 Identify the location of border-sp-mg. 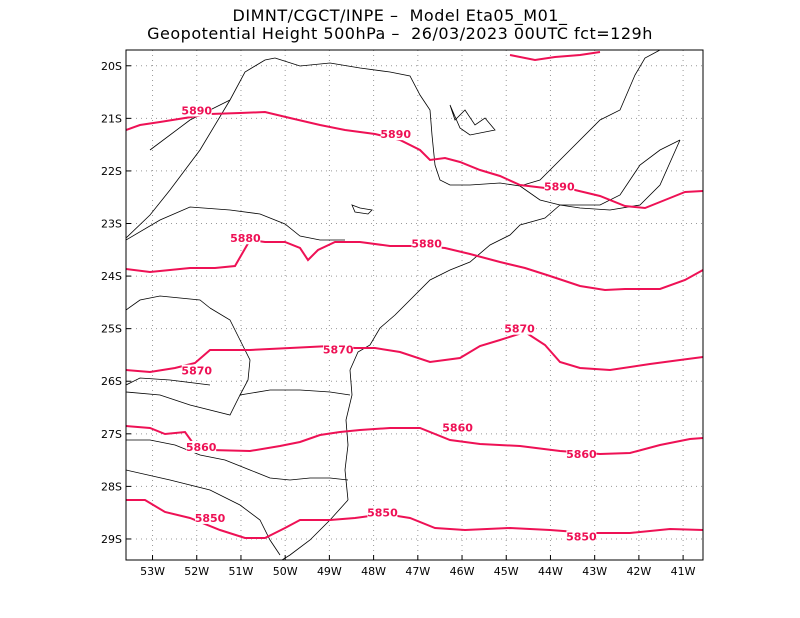
(467, 118).